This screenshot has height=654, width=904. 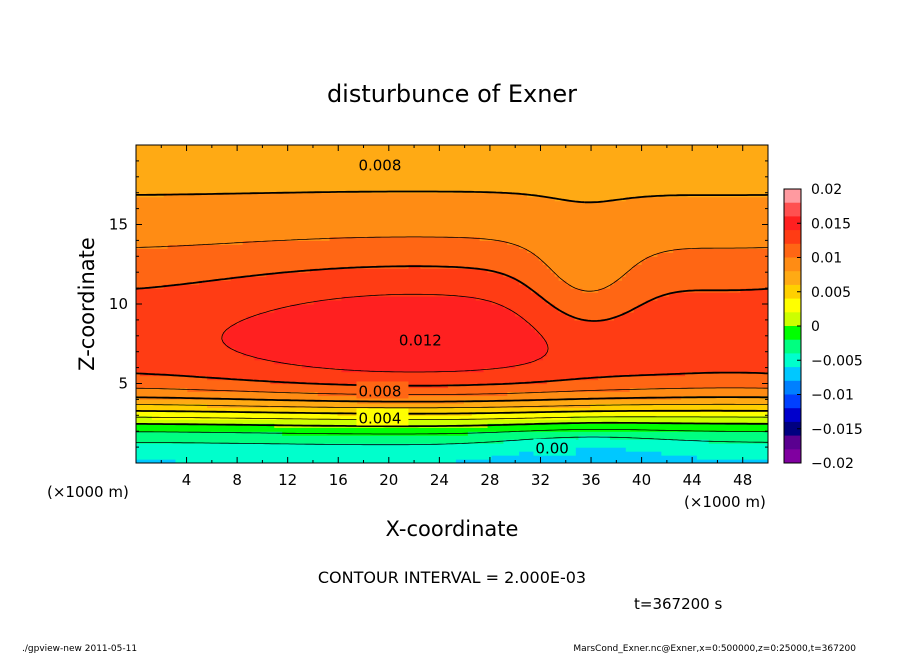 I want to click on contour-line, so click(x=452, y=441).